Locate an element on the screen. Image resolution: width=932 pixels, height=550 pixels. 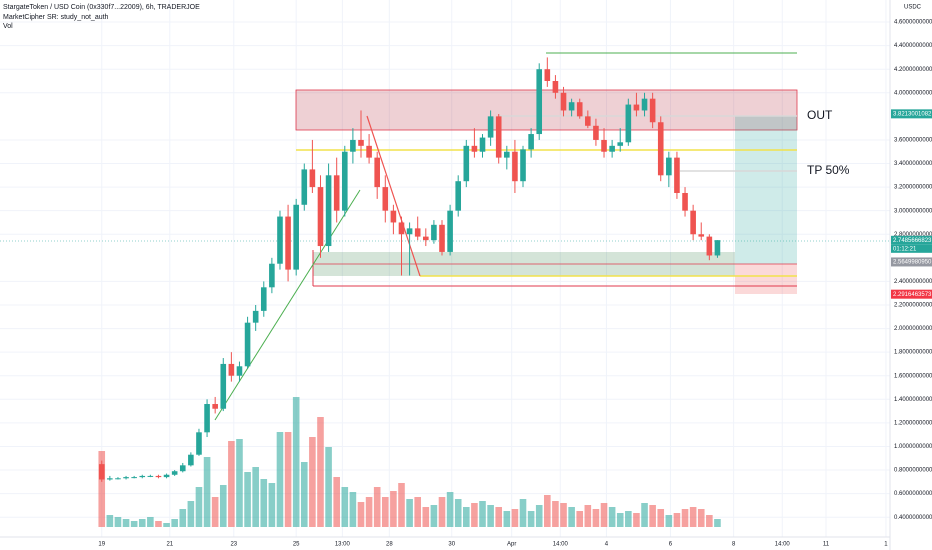
y-tick-label: 1.6000000000 is located at coordinates (913, 376).